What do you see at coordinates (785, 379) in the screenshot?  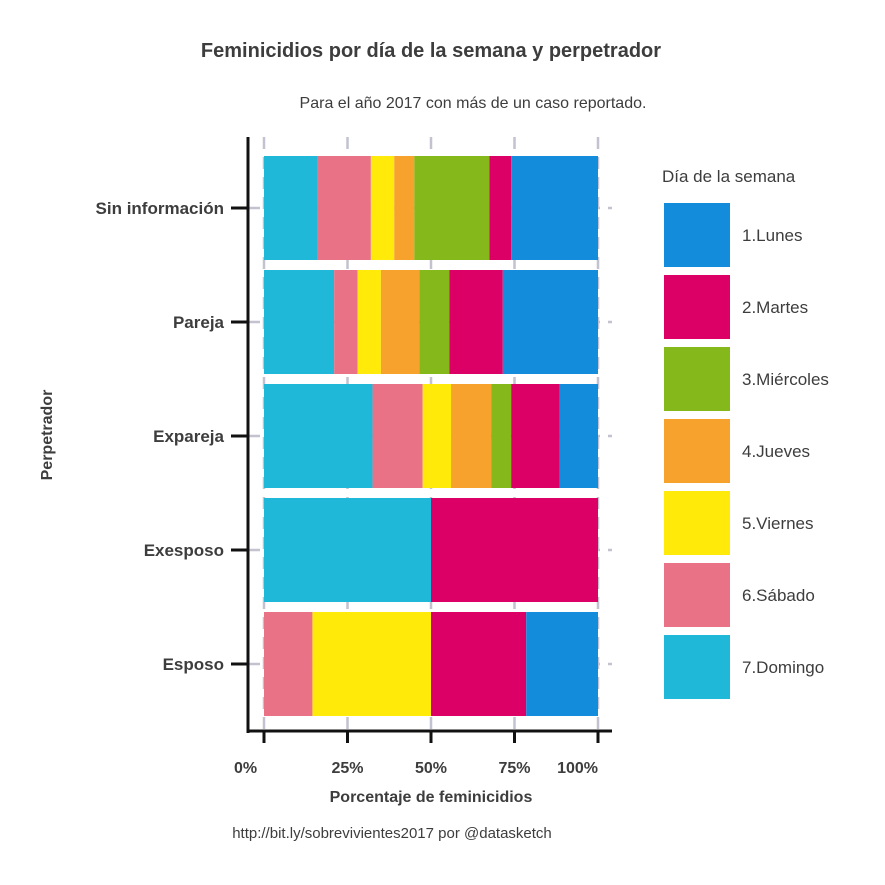 I see `legend-label: 3.Miércoles` at bounding box center [785, 379].